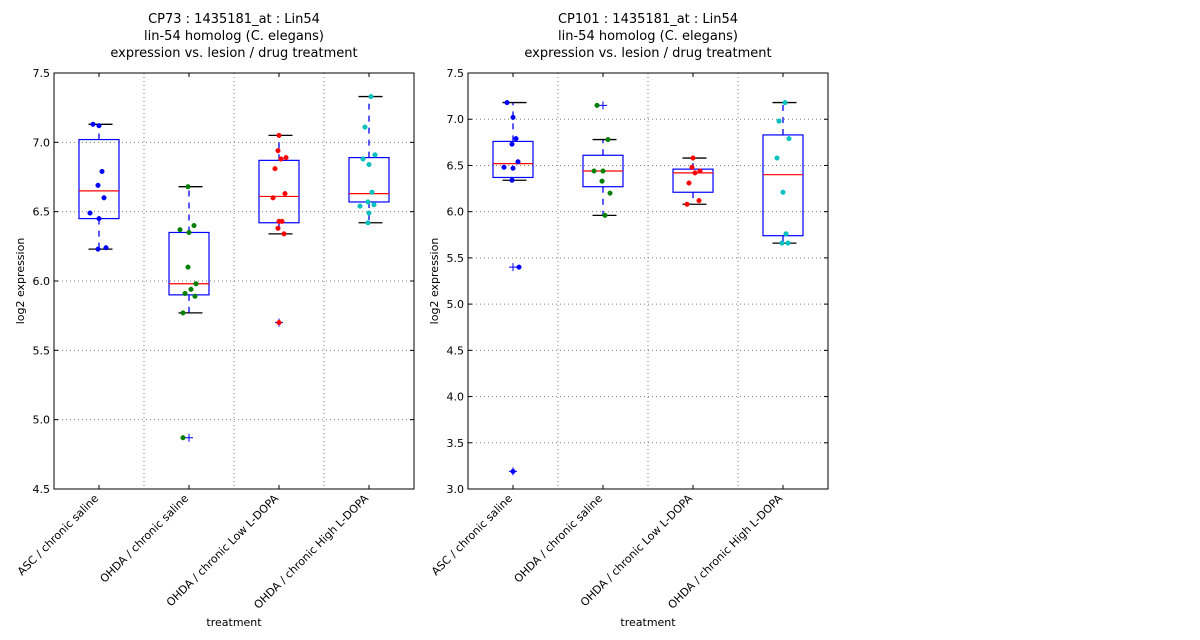  Describe the element at coordinates (456, 443) in the screenshot. I see `y-tick-label: 3.5` at that location.